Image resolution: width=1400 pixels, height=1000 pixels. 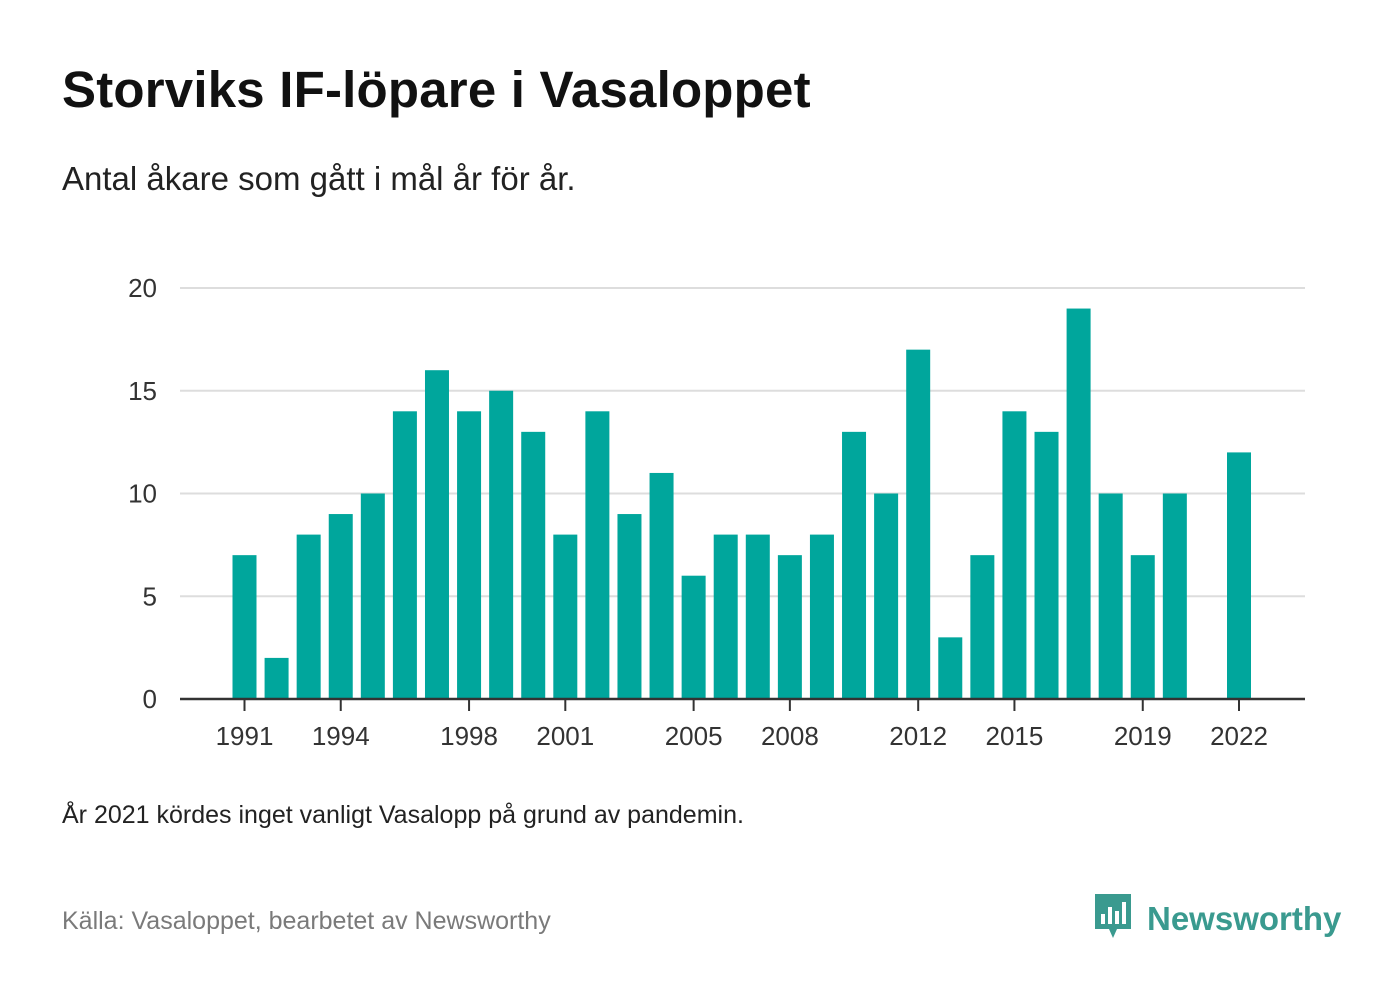 What do you see at coordinates (1244, 918) in the screenshot?
I see `brand-name: Newsworthy` at bounding box center [1244, 918].